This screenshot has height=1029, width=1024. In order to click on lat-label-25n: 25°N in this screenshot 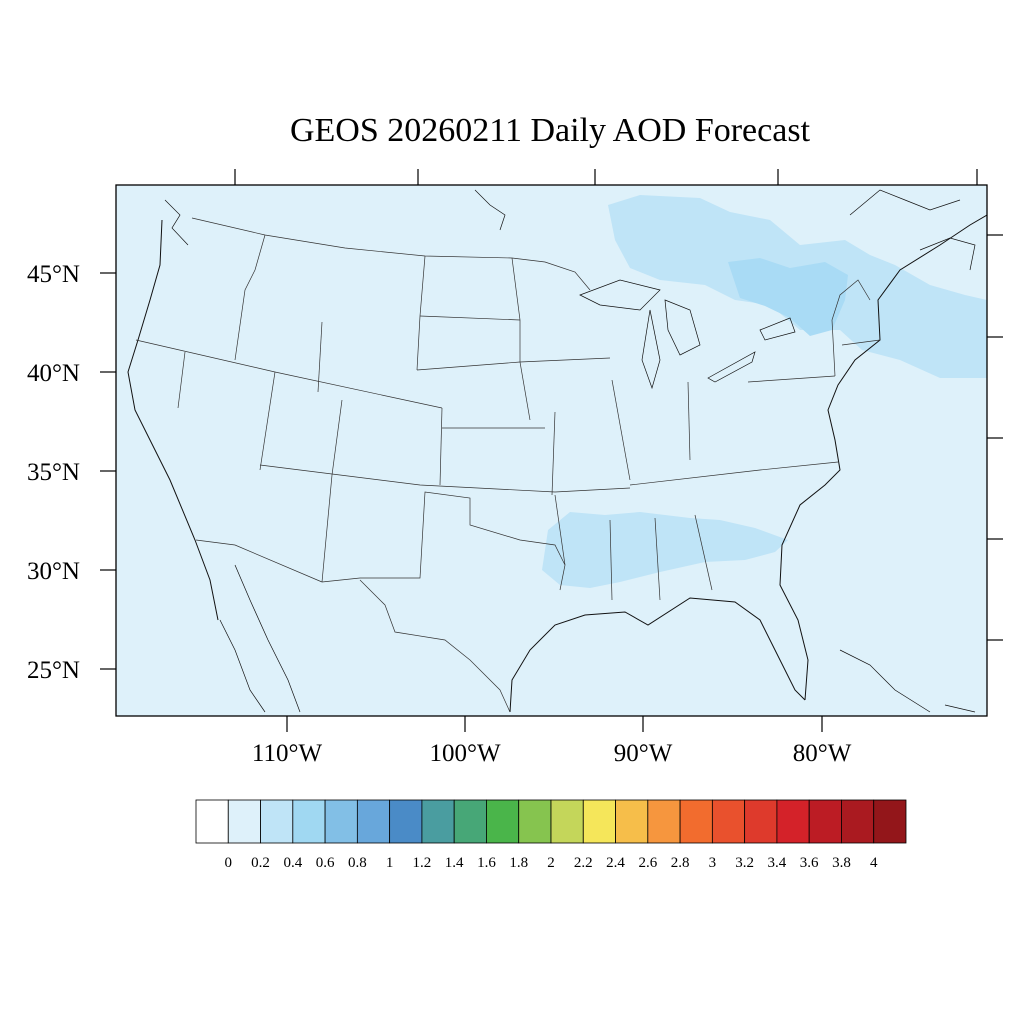, I will do `click(53, 670)`.